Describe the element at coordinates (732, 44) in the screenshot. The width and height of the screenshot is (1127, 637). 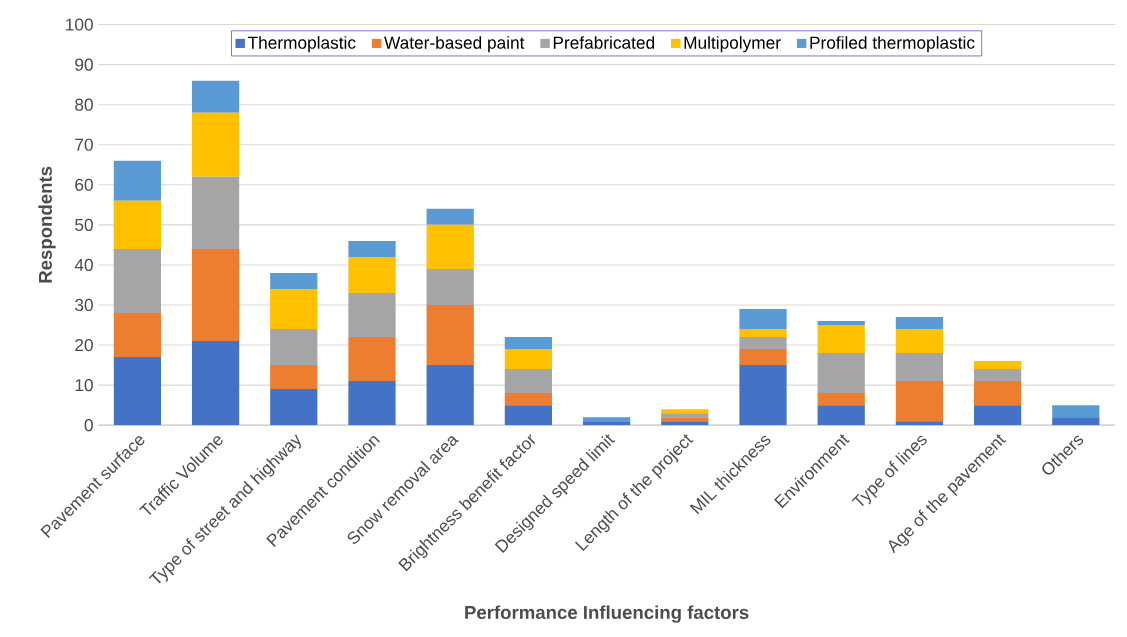
I see `legend-label: Multipolymer` at that location.